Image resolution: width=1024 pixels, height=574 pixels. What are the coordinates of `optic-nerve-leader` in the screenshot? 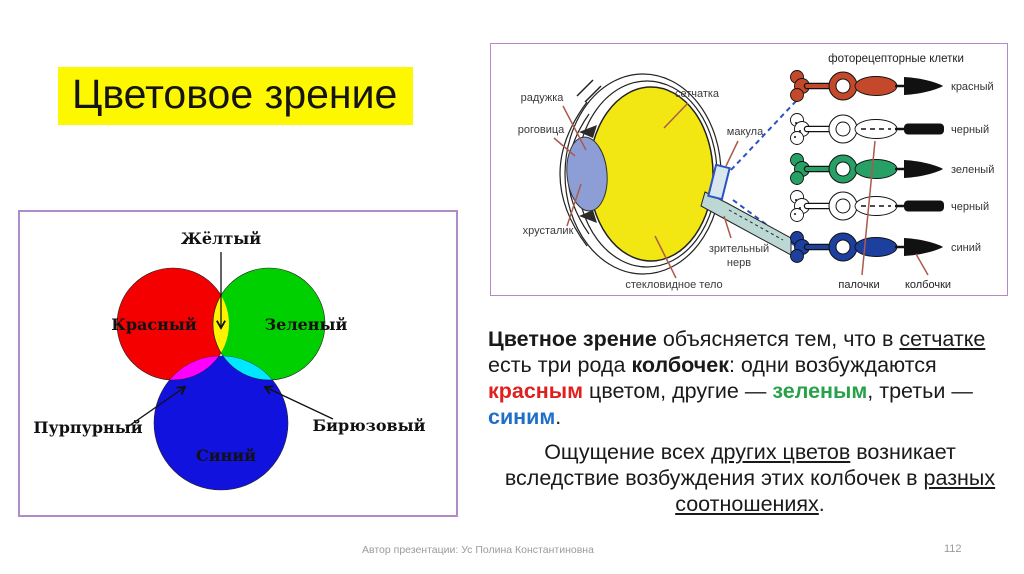 It's located at (727, 227).